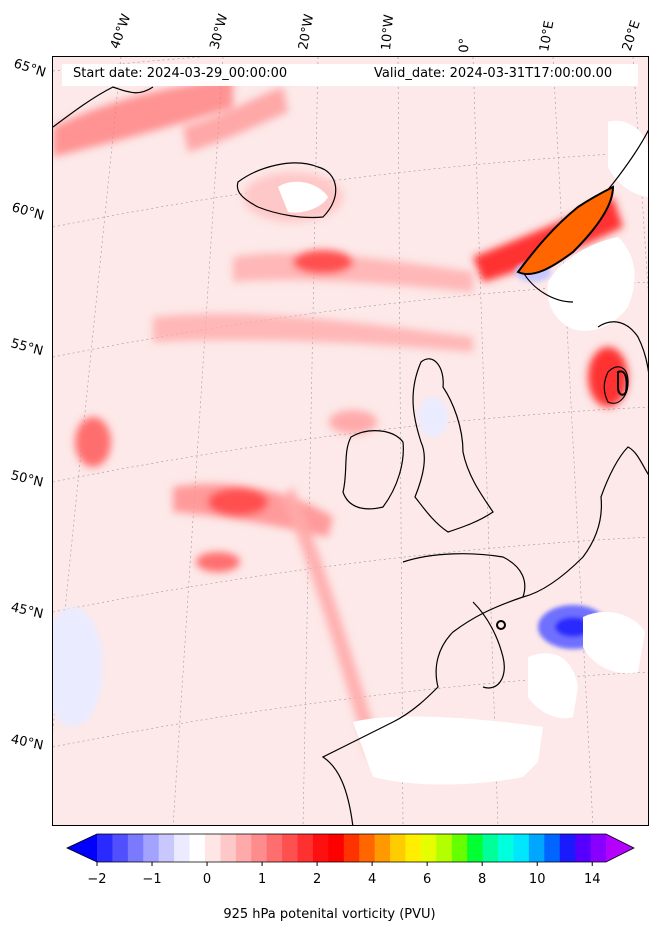 The width and height of the screenshot is (659, 936). Describe the element at coordinates (317, 879) in the screenshot. I see `colorbar-tick-label: 2` at that location.